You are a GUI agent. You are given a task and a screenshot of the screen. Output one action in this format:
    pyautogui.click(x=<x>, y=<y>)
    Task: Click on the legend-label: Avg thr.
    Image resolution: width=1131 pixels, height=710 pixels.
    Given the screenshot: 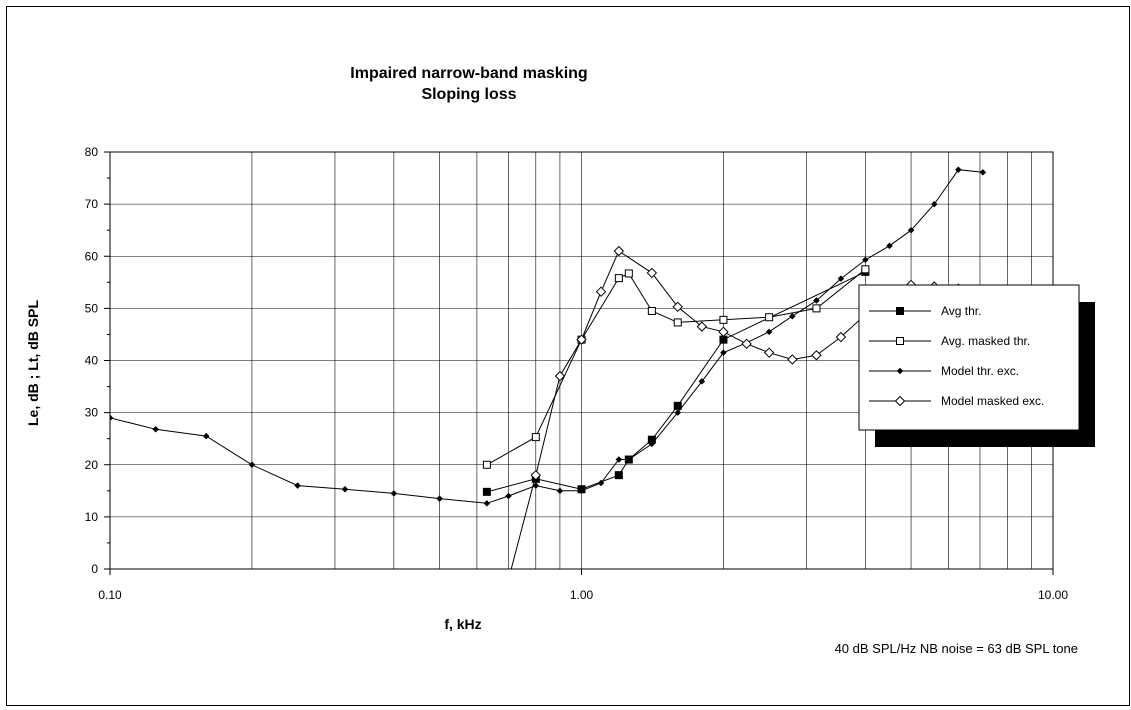 What is the action you would take?
    pyautogui.click(x=961, y=311)
    